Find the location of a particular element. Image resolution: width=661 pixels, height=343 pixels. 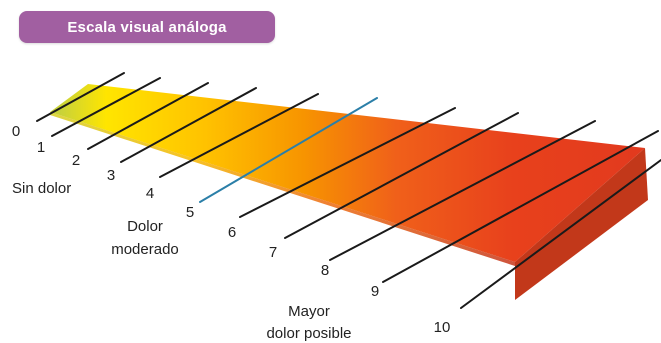

scale-title-badge: Escala visual análoga is located at coordinates (147, 27).